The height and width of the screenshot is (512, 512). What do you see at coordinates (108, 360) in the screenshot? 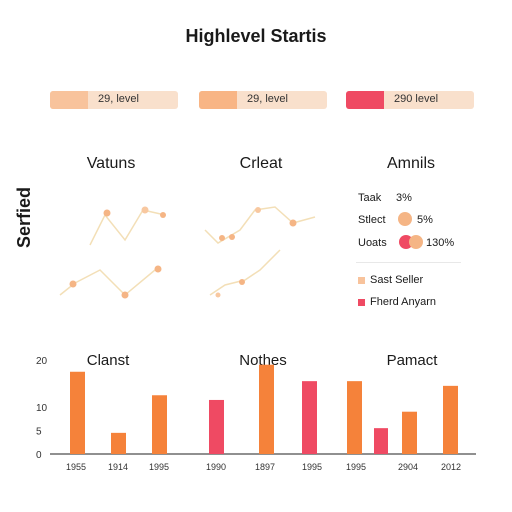
I see `bar-group-title: Clanst` at bounding box center [108, 360].